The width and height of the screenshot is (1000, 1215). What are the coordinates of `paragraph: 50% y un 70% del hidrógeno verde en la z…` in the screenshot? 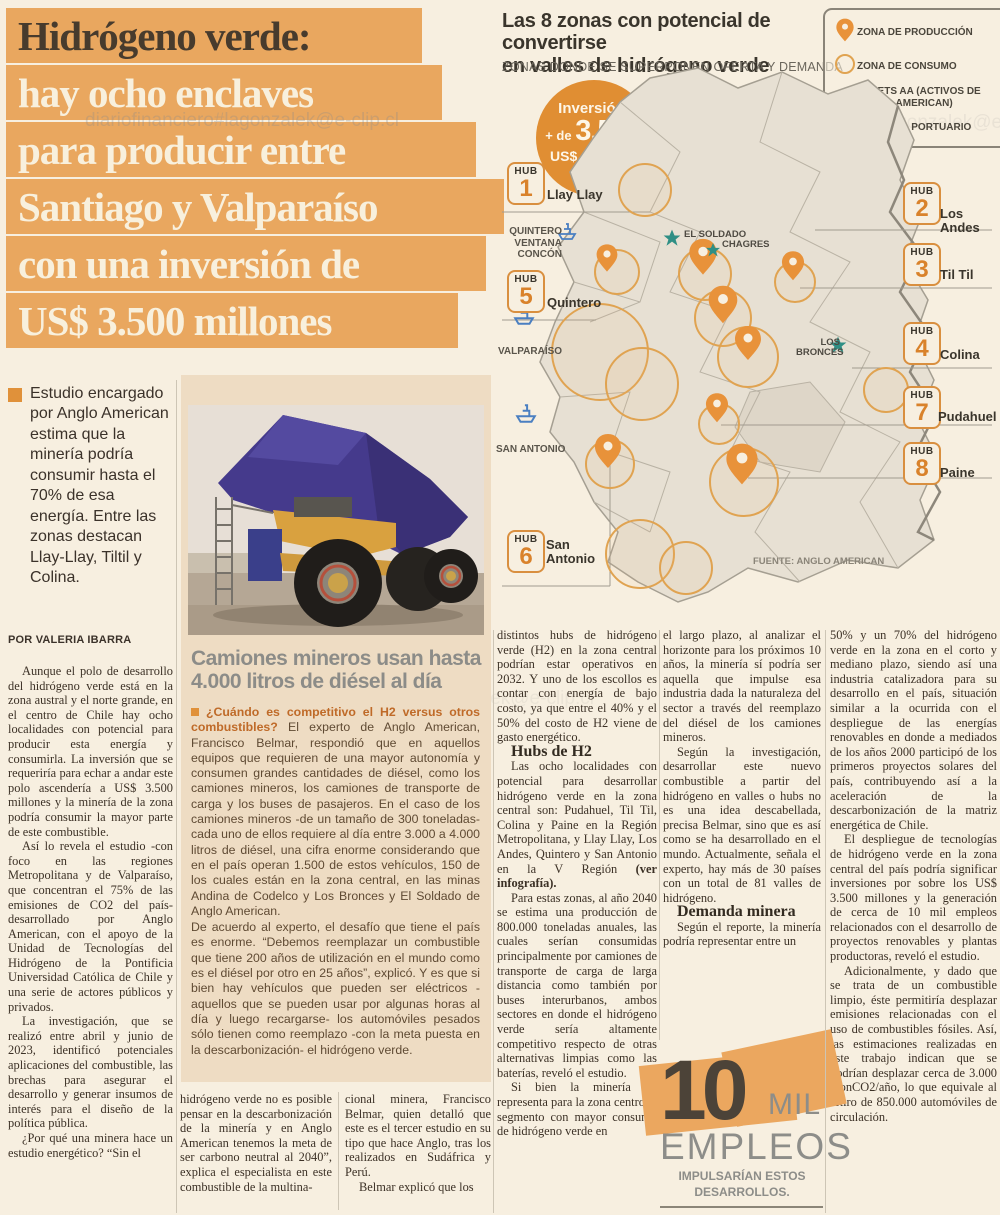 It's located at (913, 730).